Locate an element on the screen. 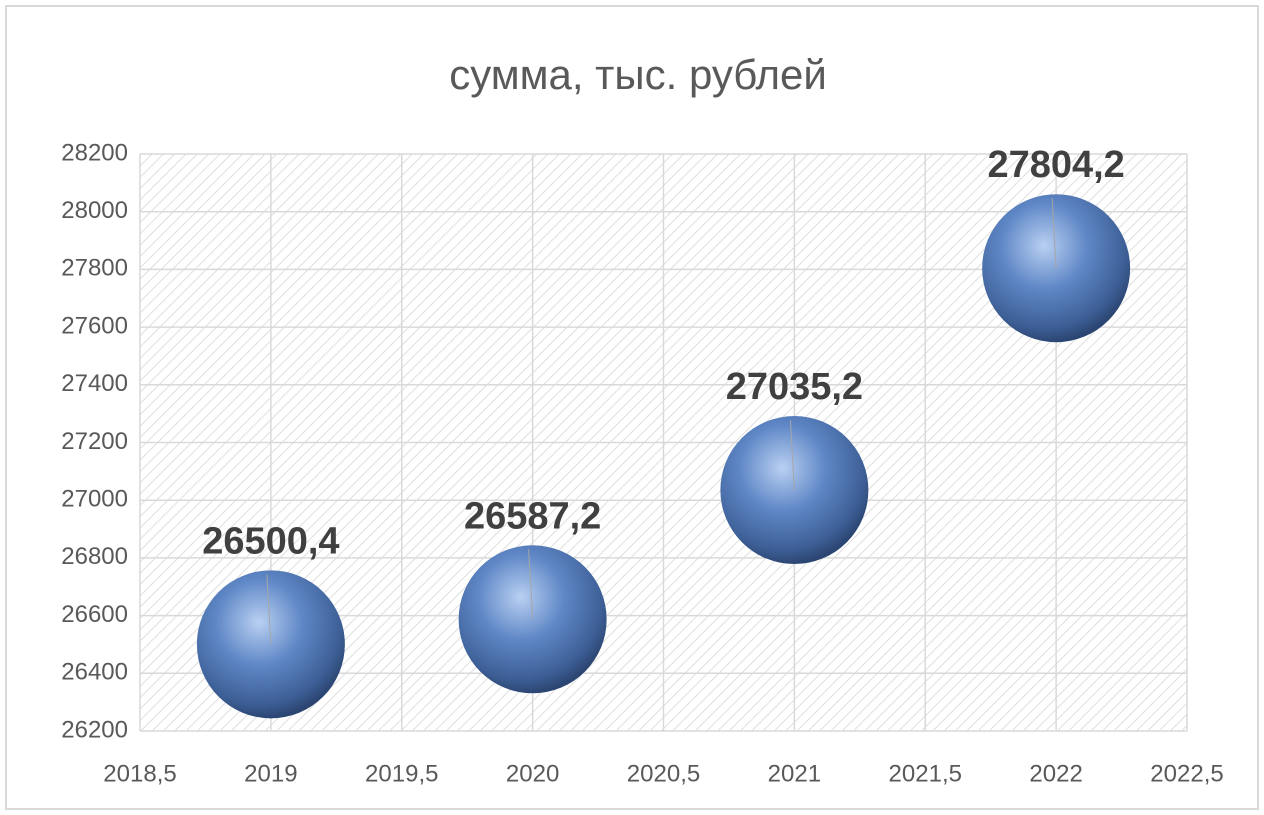  y-tick-label: 26400 is located at coordinates (94, 672).